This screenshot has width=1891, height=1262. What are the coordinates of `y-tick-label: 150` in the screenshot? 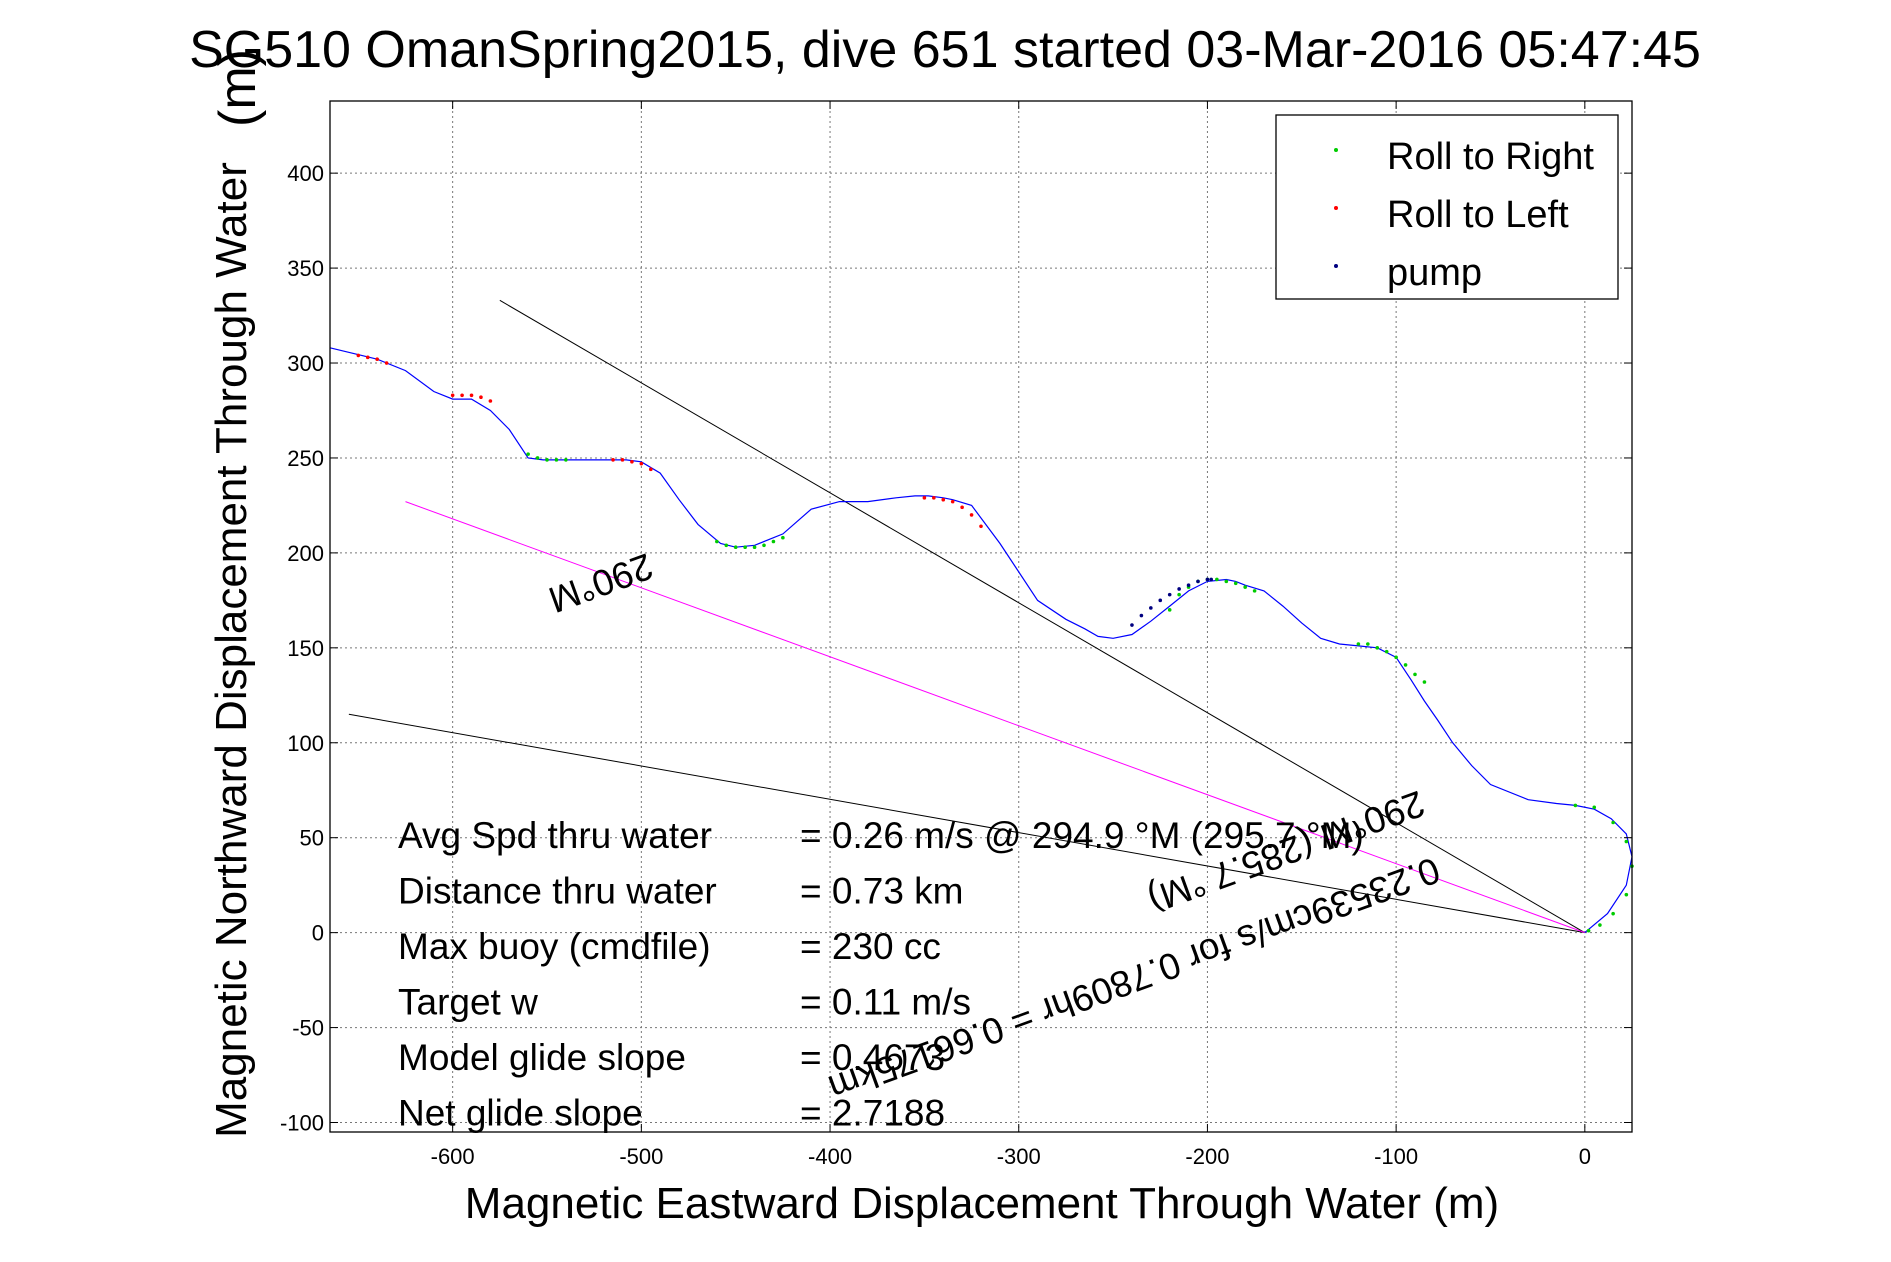 It's located at (305, 648).